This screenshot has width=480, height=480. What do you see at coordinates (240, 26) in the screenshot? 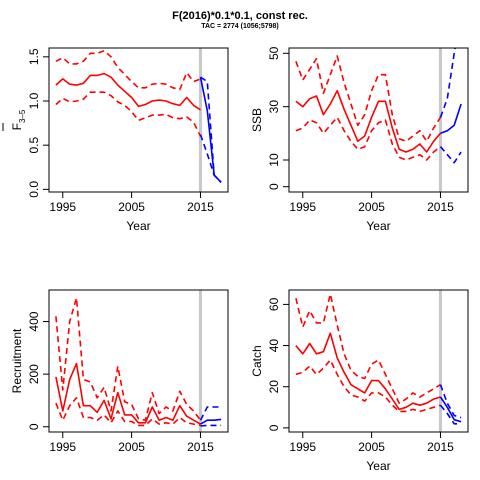
I see `figure-subtitle: TAC = 2774 (1056;5798)` at bounding box center [240, 26].